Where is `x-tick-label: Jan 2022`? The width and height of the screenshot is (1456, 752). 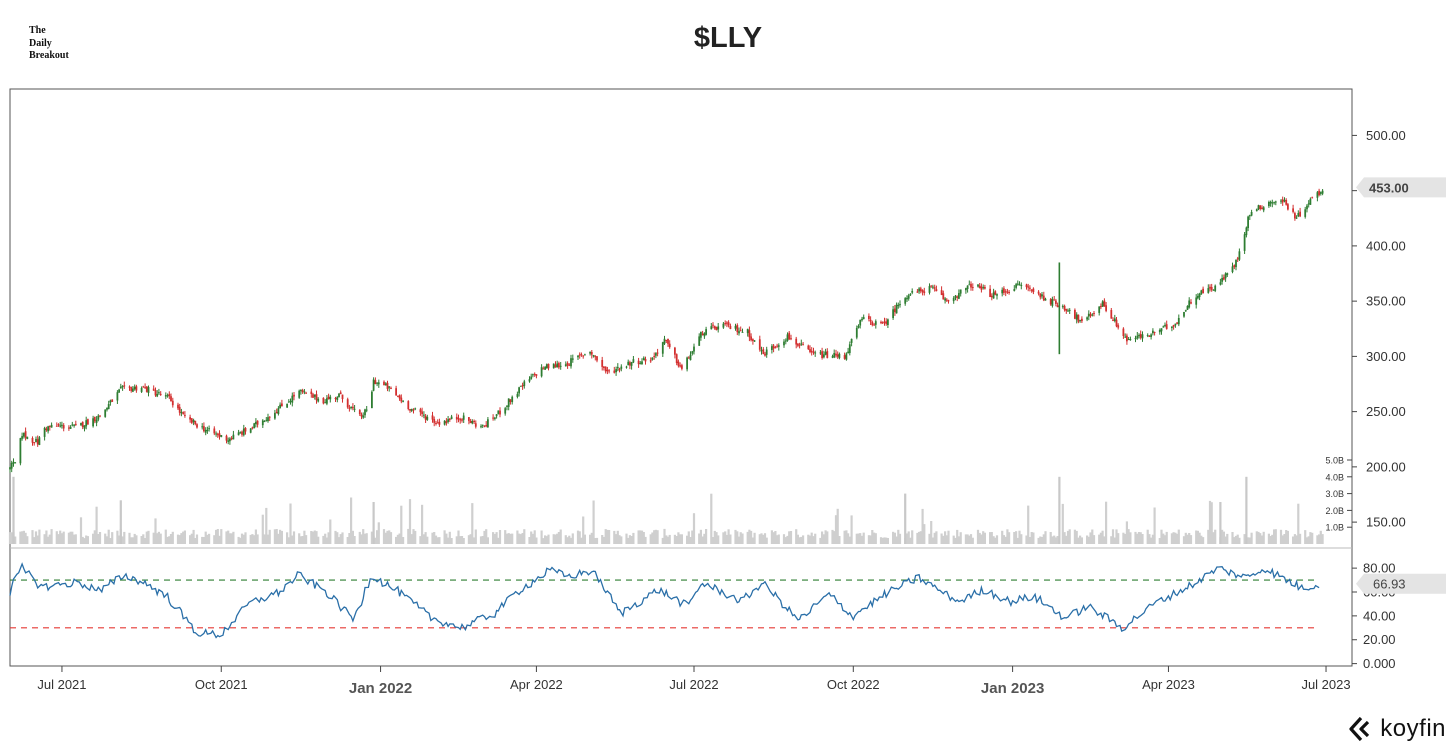
x-tick-label: Jan 2022 is located at coordinates (380, 688).